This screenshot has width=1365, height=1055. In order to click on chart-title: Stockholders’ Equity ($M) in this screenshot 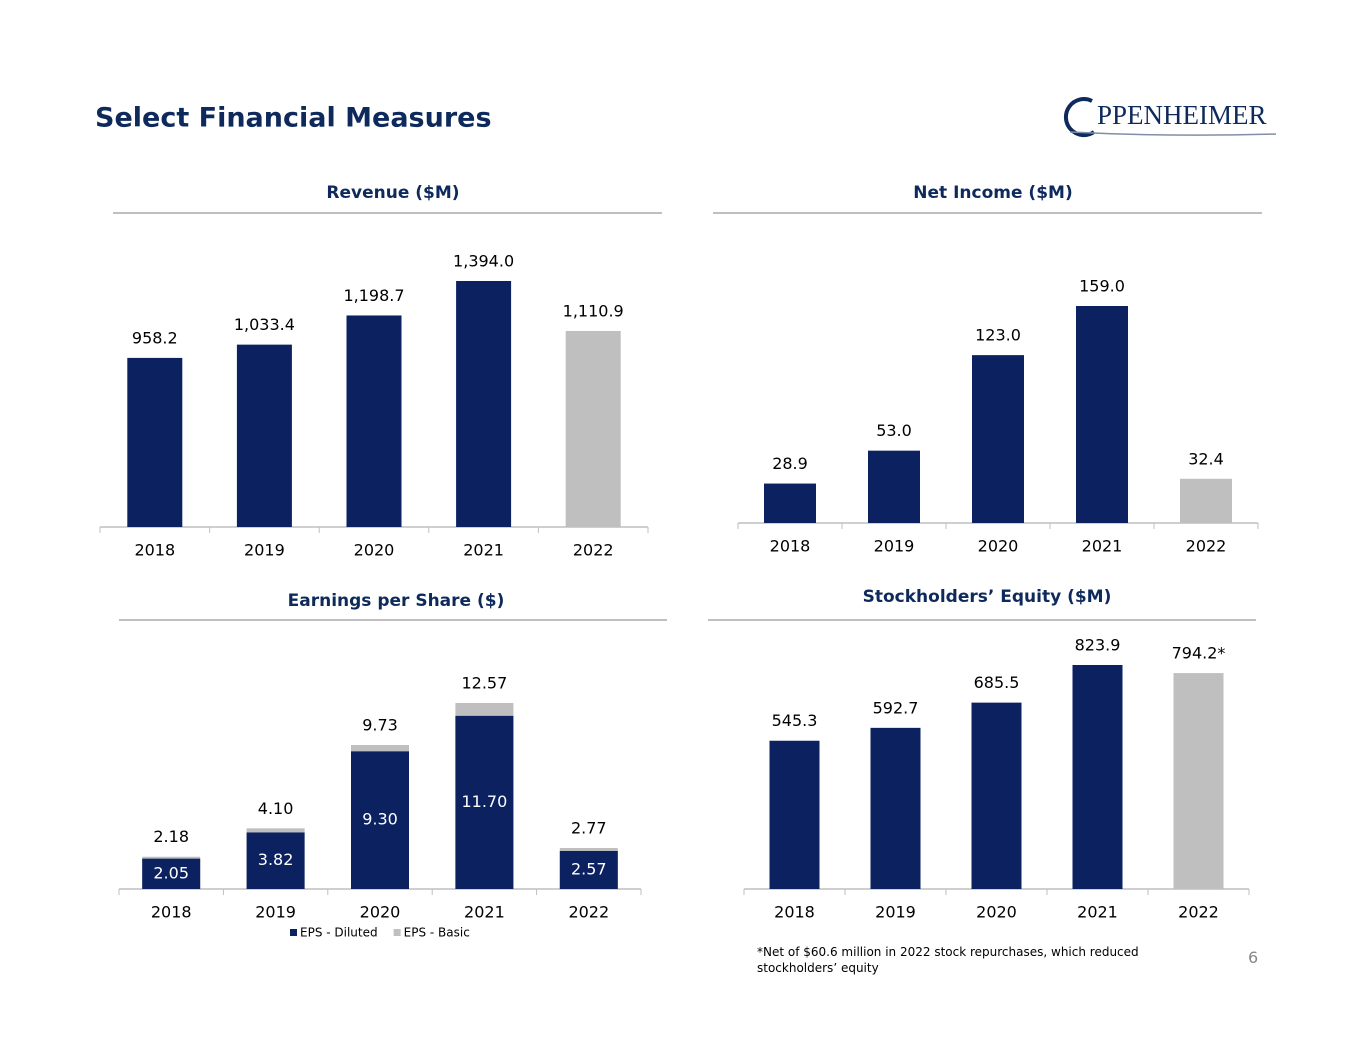, I will do `click(987, 597)`.